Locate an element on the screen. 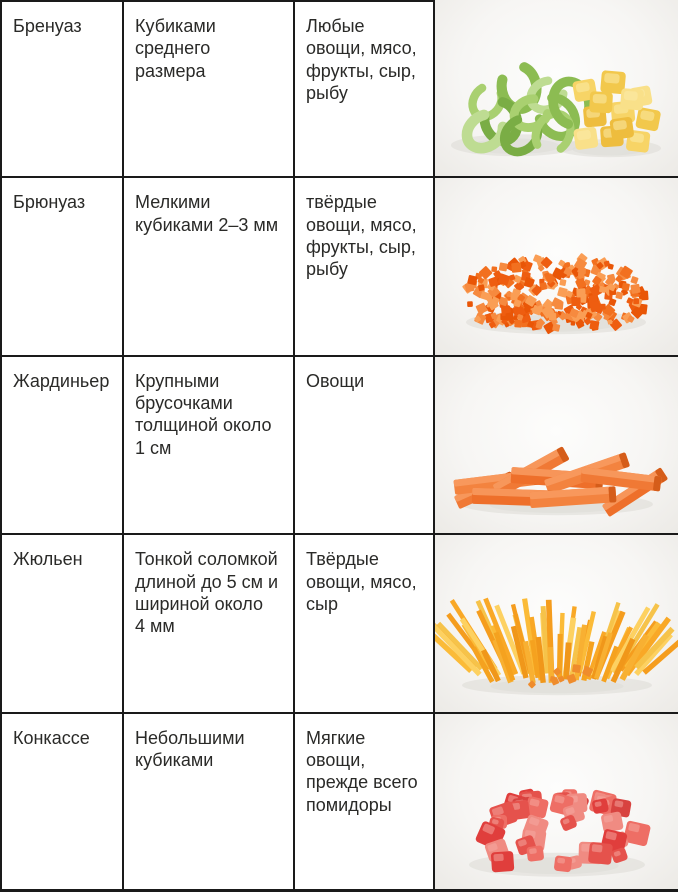  cut-usage-cell: Любые овощи, мясо, фрукты, сыр, рыбу is located at coordinates (365, 89).